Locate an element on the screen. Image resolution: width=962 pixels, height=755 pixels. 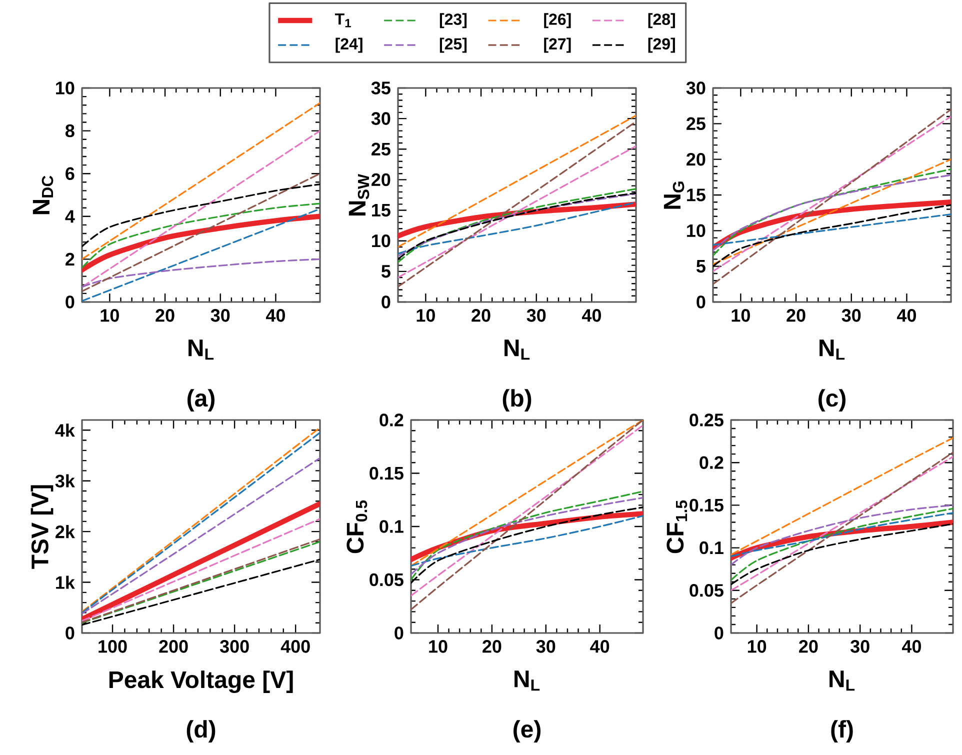
y-axis-title: TSV [V] is located at coordinates (42, 527).